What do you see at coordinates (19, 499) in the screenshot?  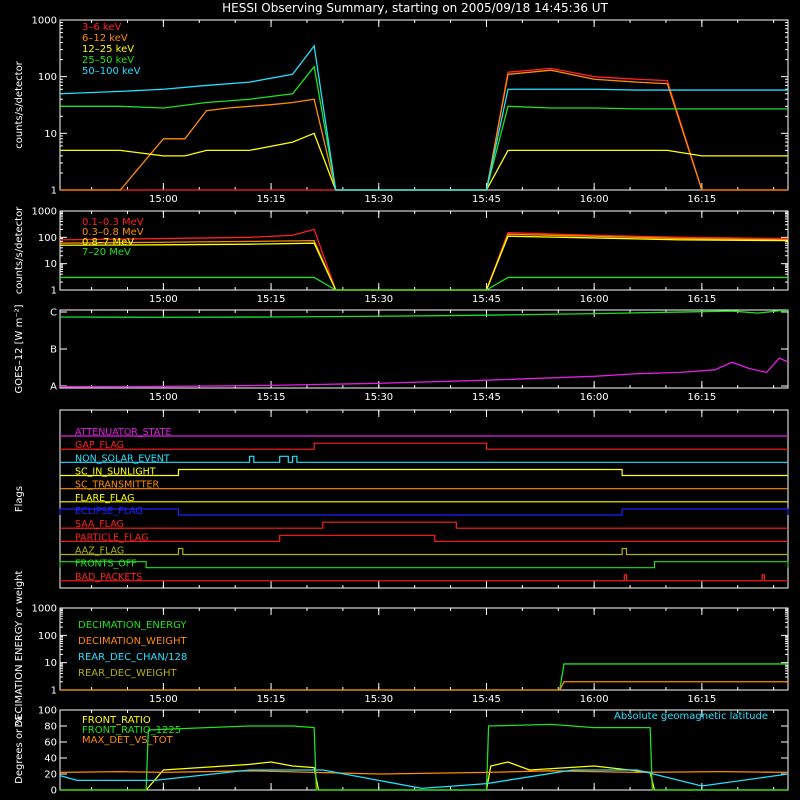 I see `panel-flags-ylabel: Flags` at bounding box center [19, 499].